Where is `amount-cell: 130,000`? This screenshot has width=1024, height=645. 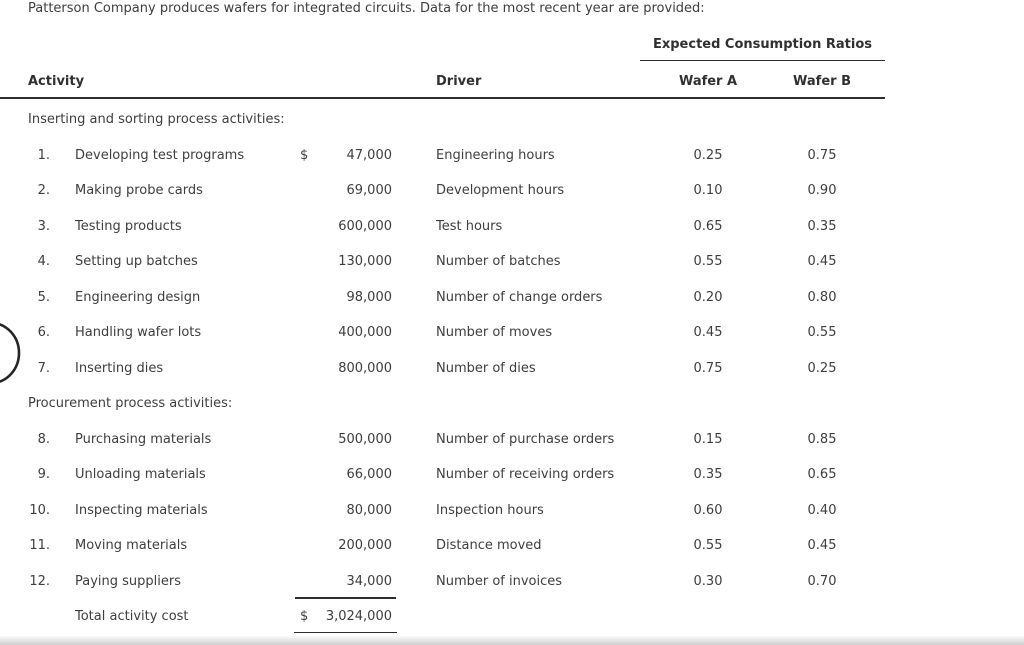
amount-cell: 130,000 is located at coordinates (365, 262).